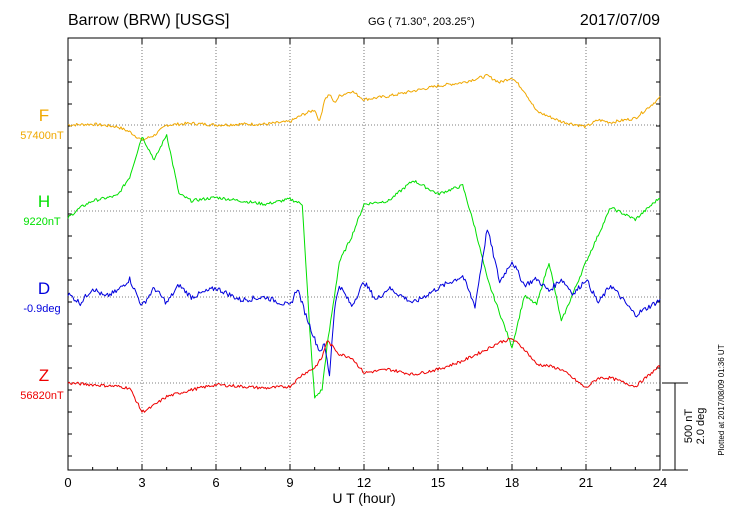 This screenshot has width=730, height=520. I want to click on series-line-Z, so click(364, 375).